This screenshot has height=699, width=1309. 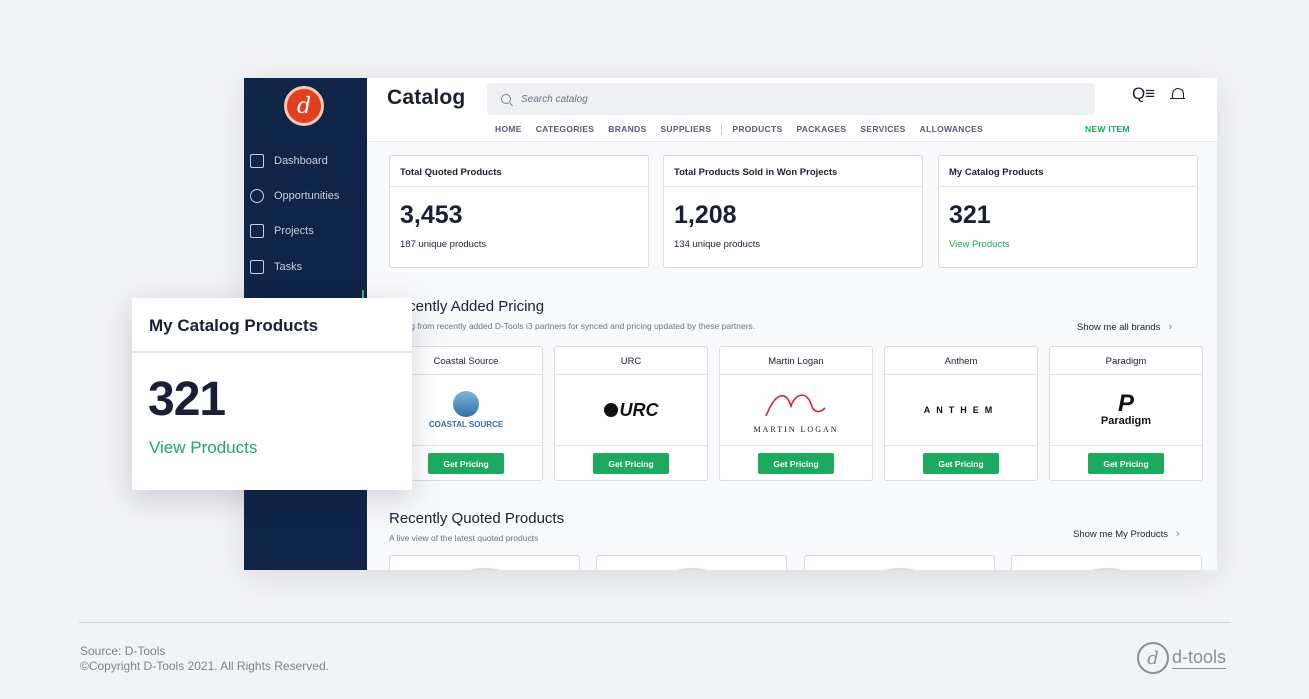 I want to click on anthem-logo: ANTHEM, so click(x=961, y=410).